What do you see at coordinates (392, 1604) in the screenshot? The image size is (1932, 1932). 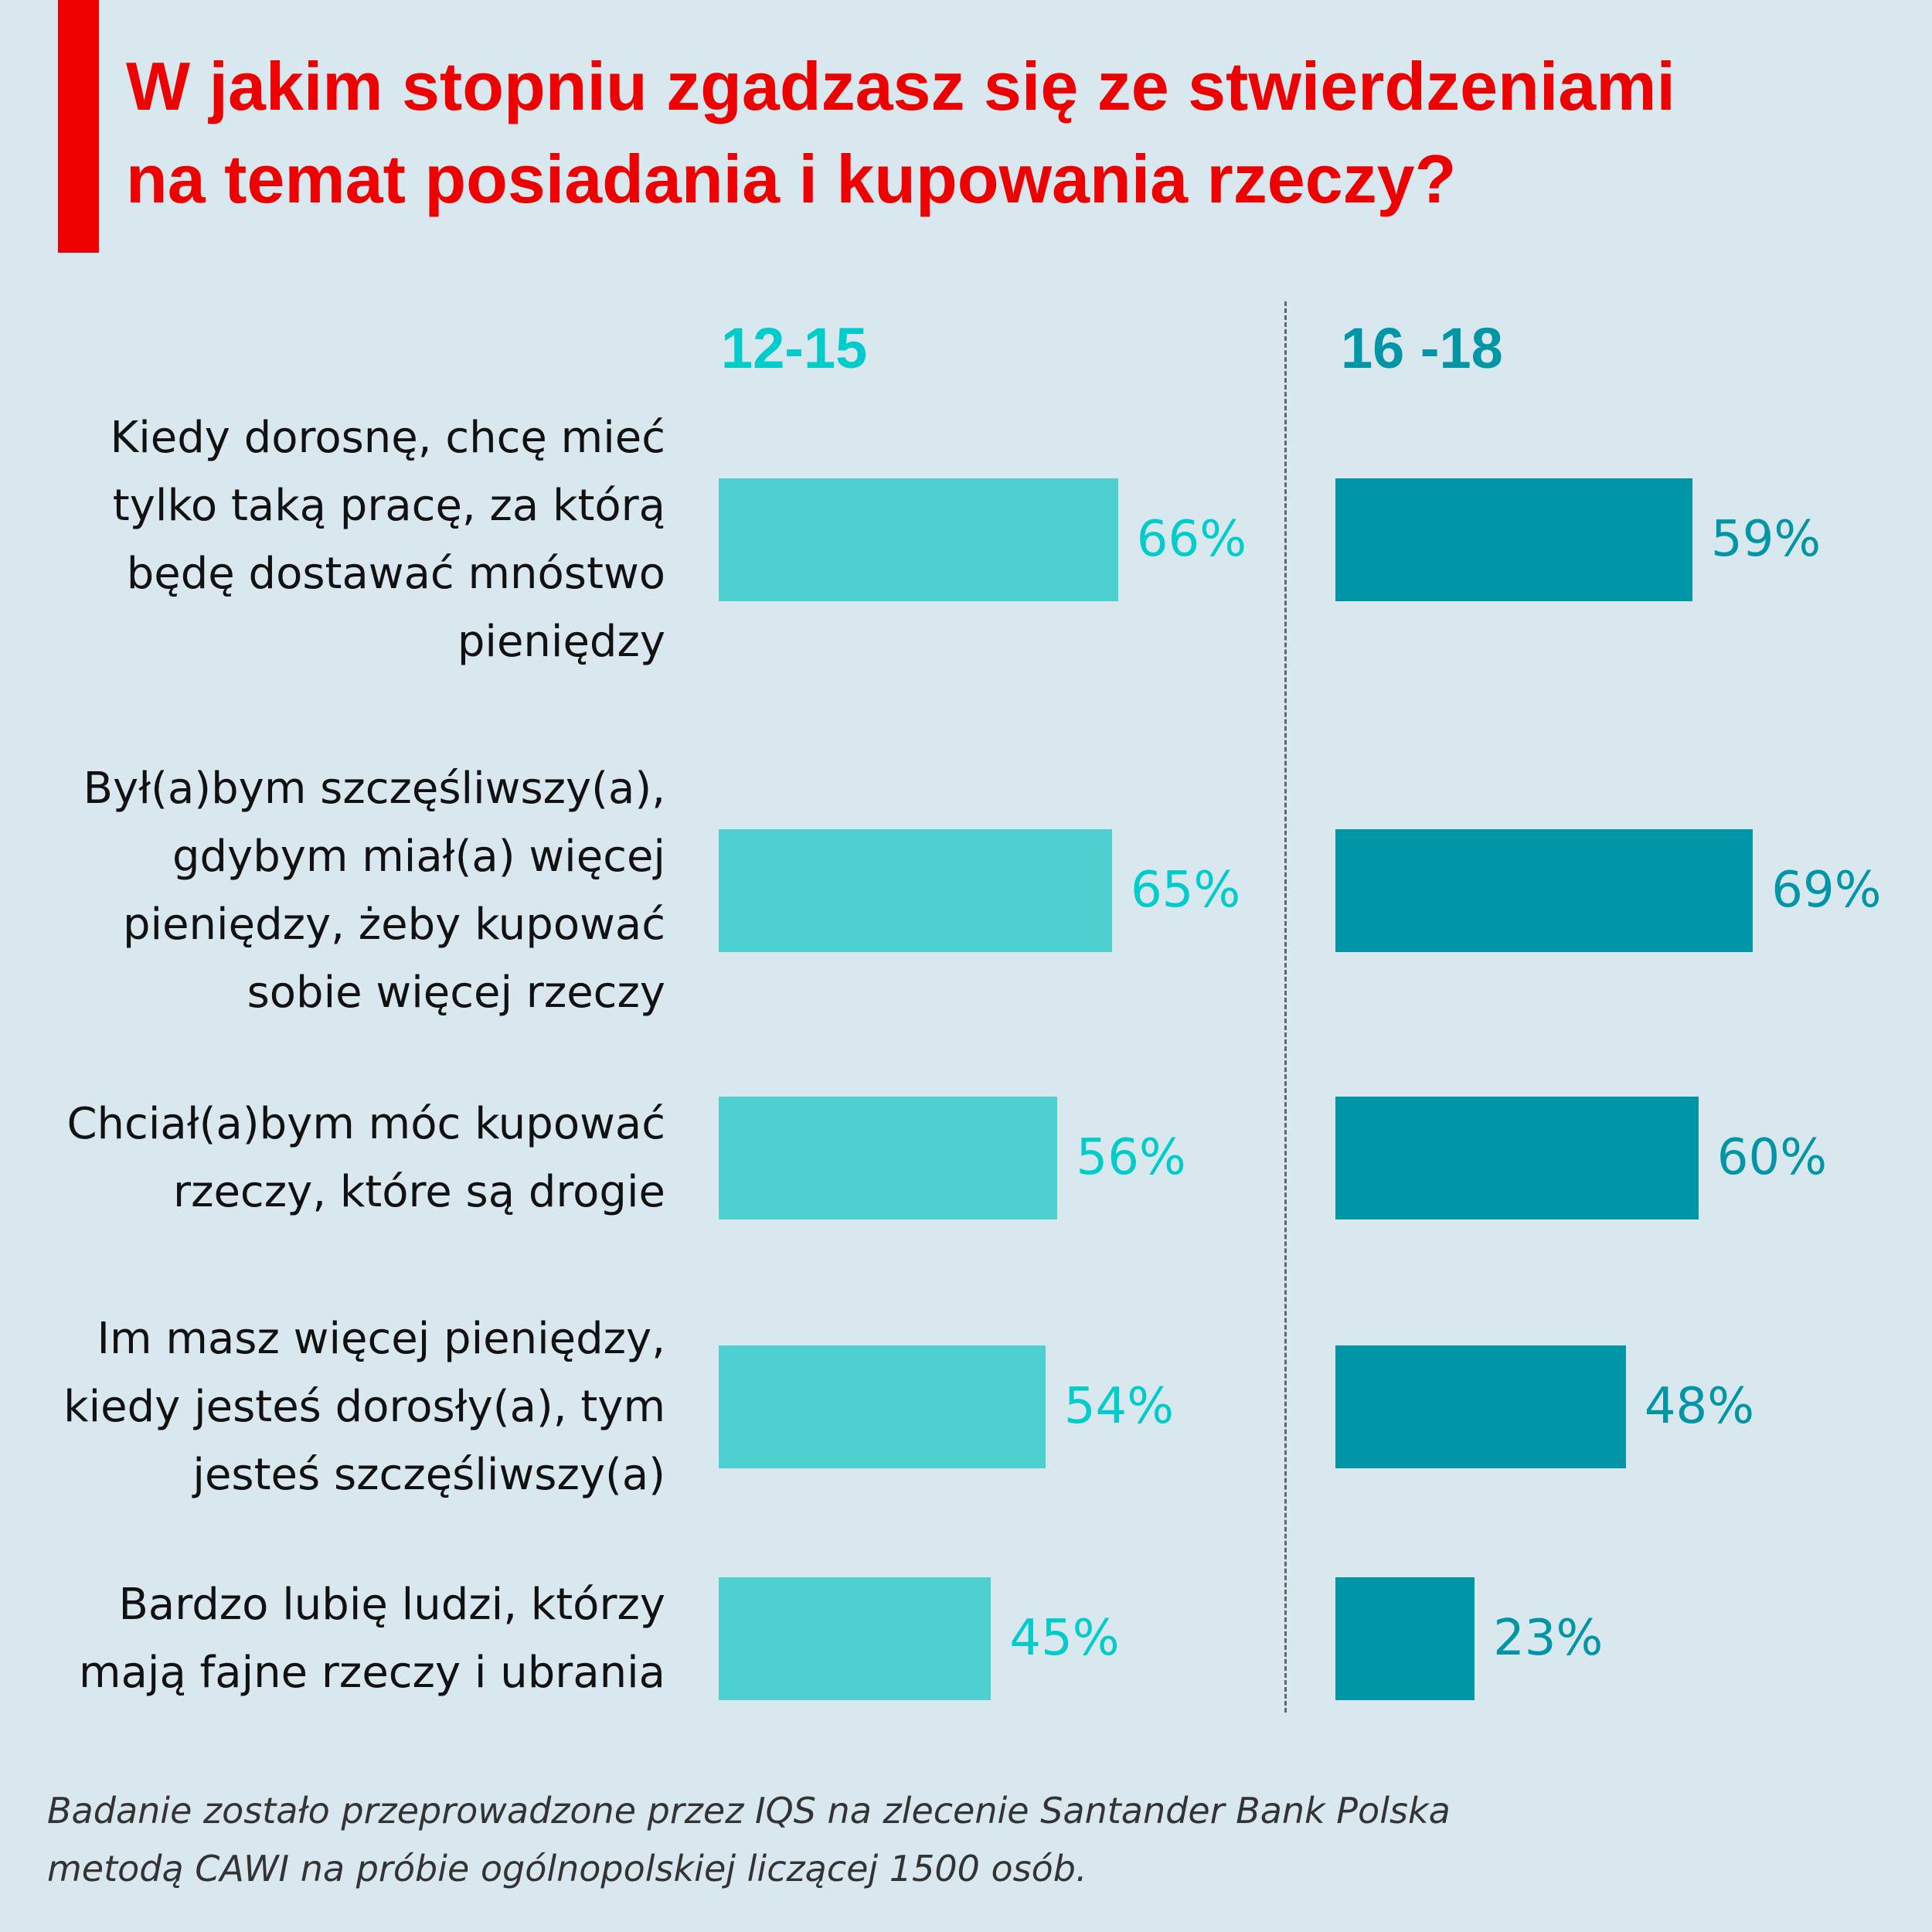 I see `category-label-line: Bardzo lubię ludzi, którzy` at bounding box center [392, 1604].